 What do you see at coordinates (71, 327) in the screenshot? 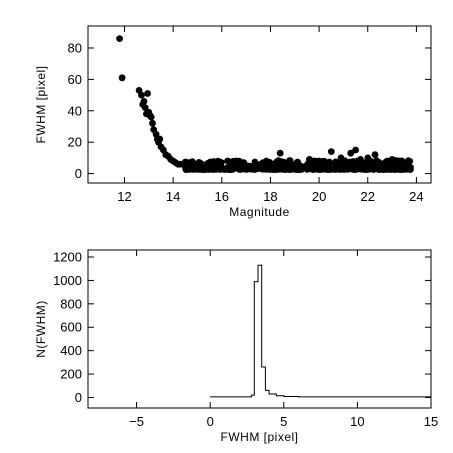
I see `y-tick-label: 600` at bounding box center [71, 327].